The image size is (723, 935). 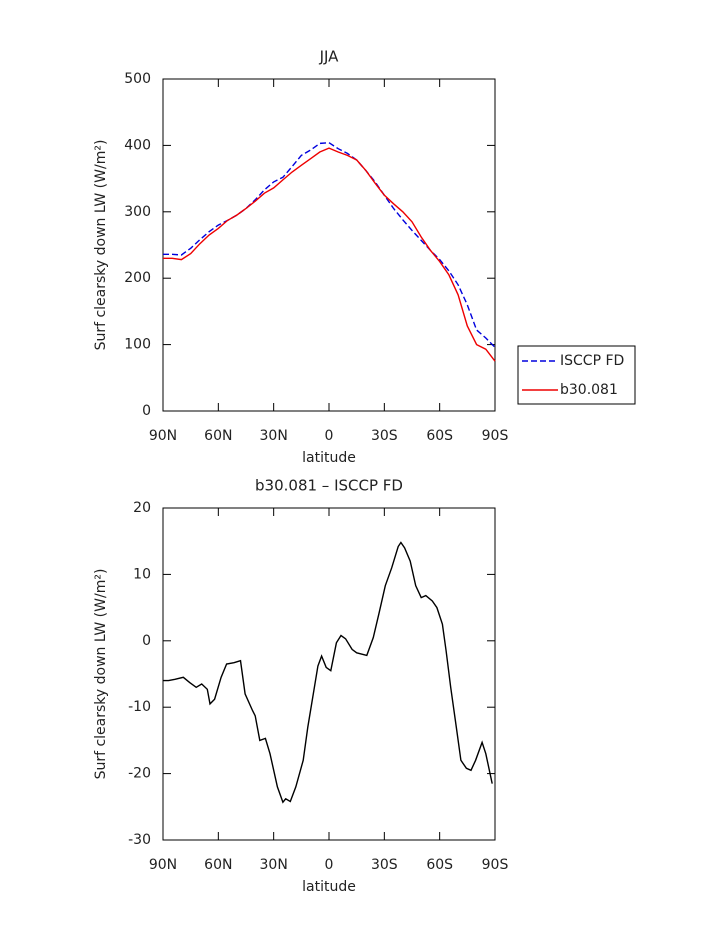 I want to click on y-tick-label: 300, so click(x=137, y=212).